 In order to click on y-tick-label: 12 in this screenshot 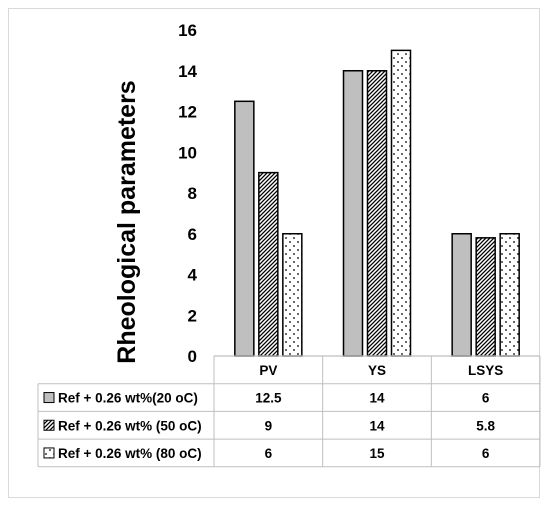, I will do `click(187, 112)`.